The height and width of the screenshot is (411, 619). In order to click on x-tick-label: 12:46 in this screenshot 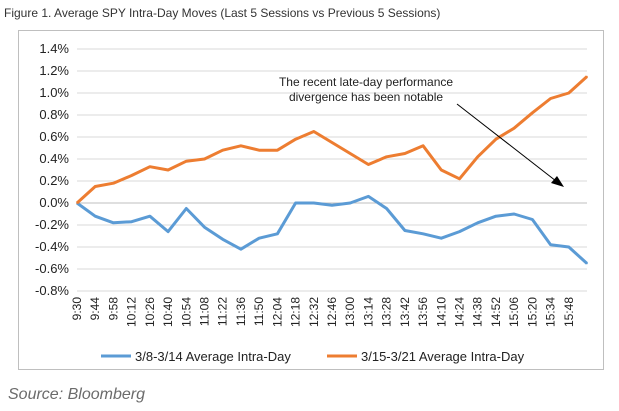, I will do `click(332, 312)`.